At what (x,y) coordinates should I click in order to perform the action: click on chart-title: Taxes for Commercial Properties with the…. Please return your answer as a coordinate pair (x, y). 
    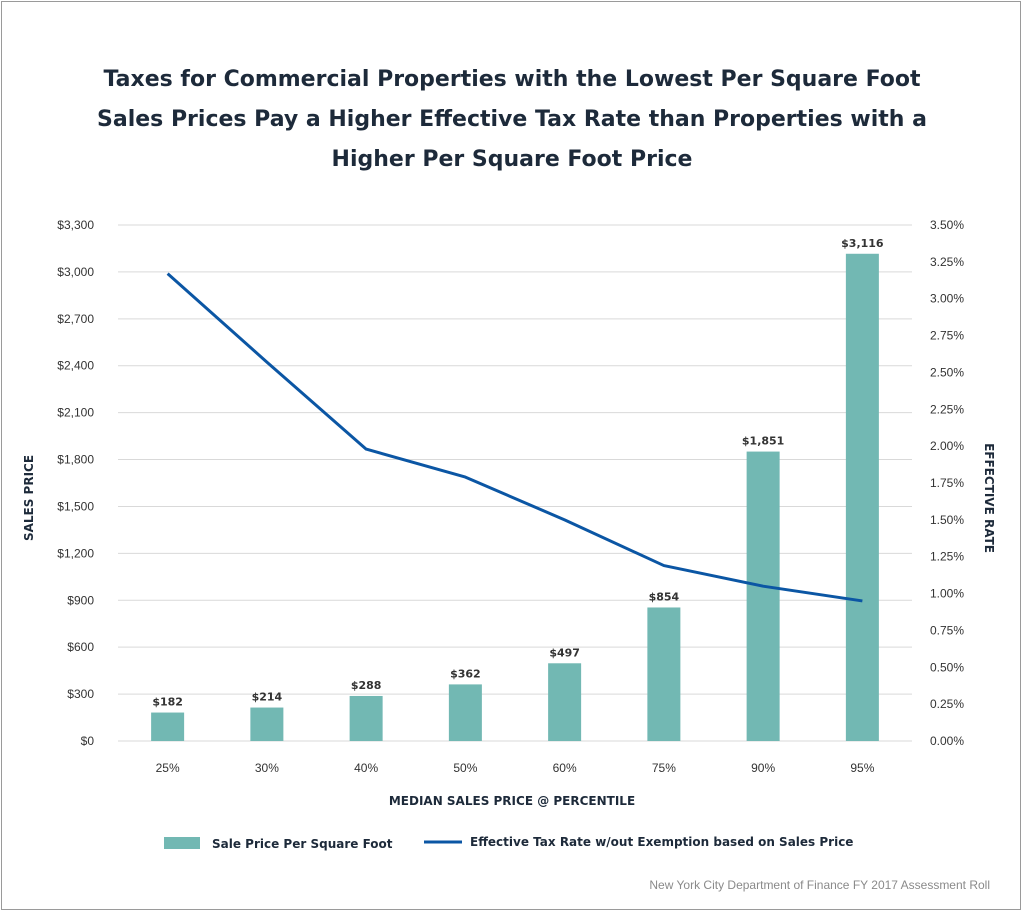
    Looking at the image, I should click on (512, 119).